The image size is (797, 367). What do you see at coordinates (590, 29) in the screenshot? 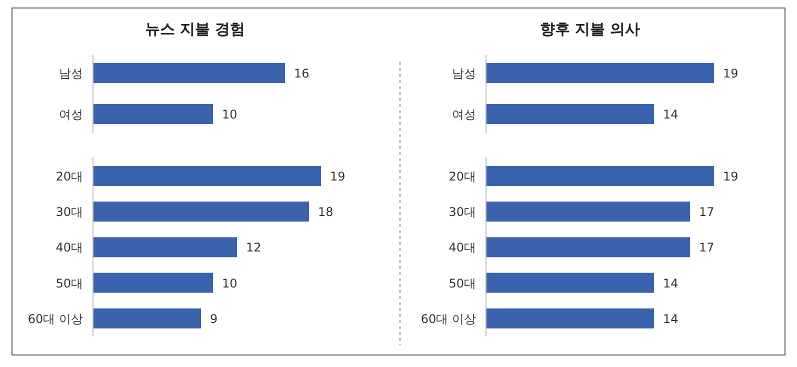
I see `chart-title: 향후 지불 의사` at bounding box center [590, 29].